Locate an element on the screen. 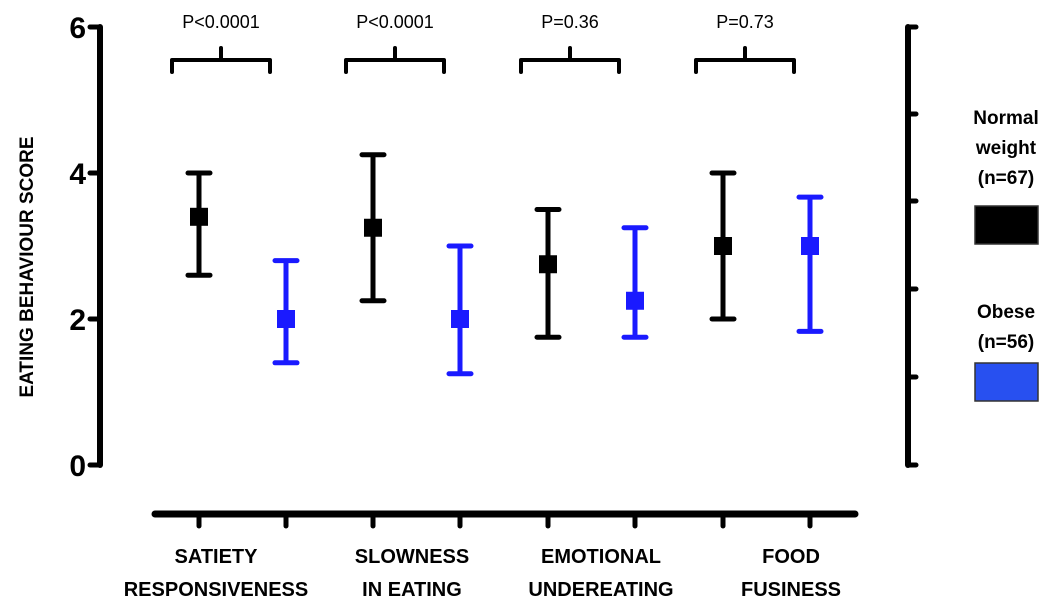  y-tick-label: 0 is located at coordinates (77, 466).